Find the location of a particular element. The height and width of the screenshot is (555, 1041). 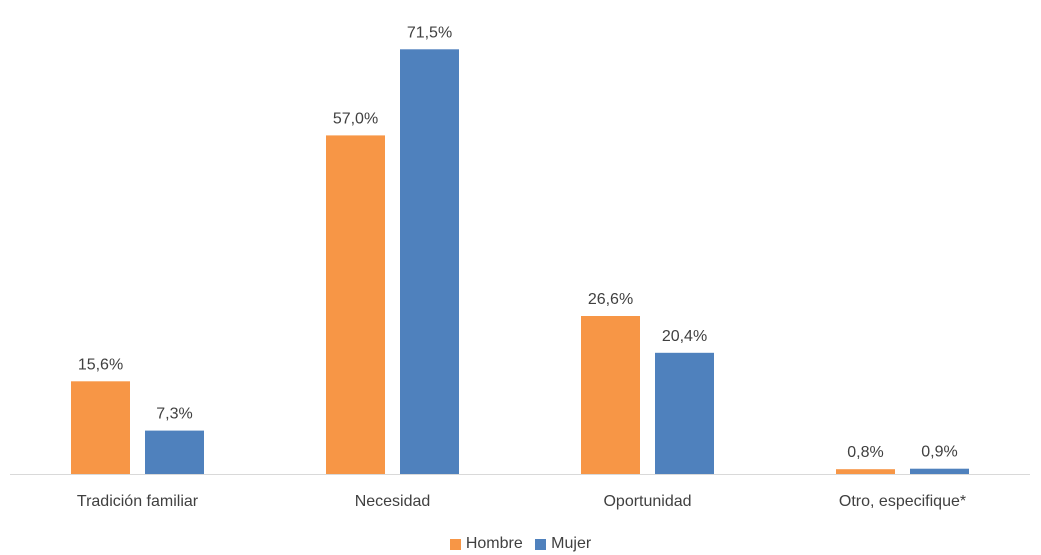

data-label-mujer-oportunidad: 20,4% is located at coordinates (684, 336).